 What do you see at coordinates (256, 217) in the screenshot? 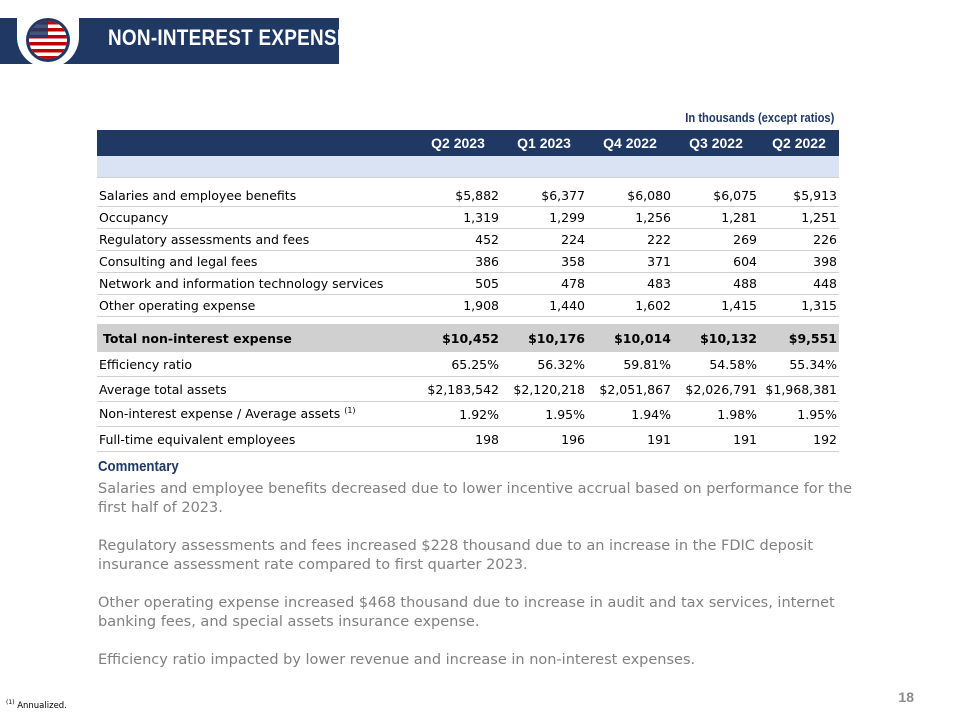
I see `row-label: Occupancy` at bounding box center [256, 217].